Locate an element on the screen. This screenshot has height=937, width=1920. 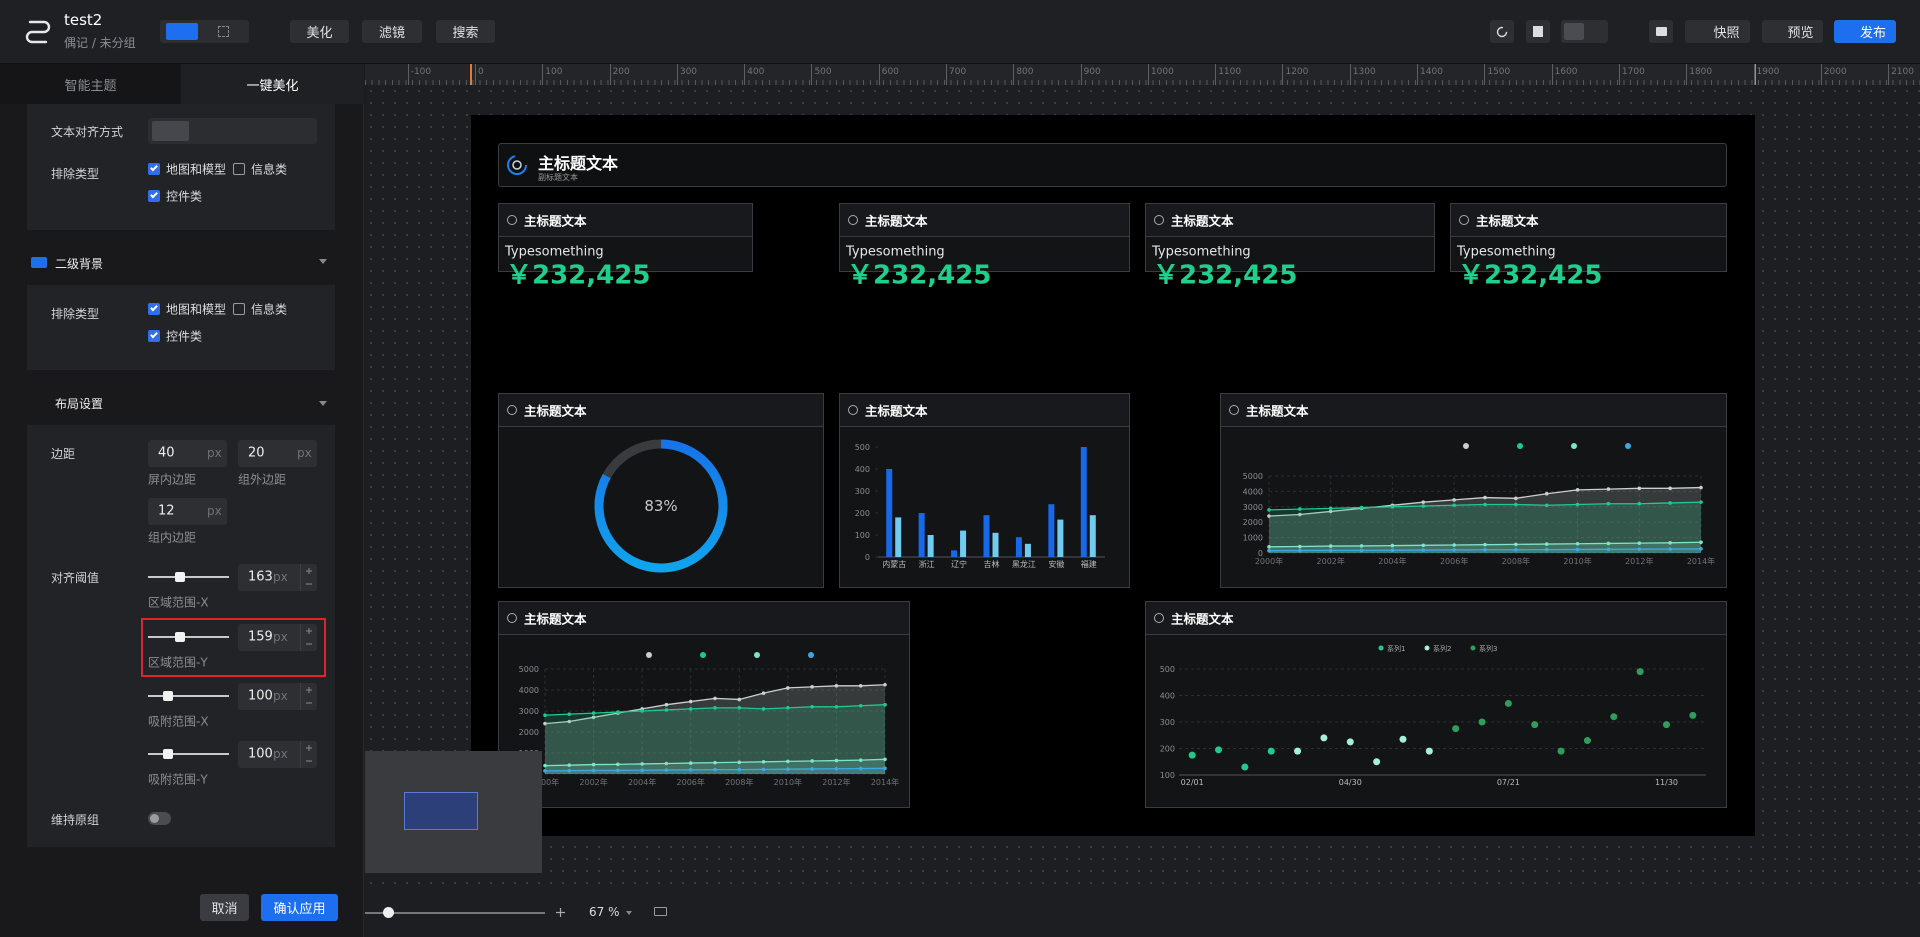
ruler-label: 1300 is located at coordinates (1364, 72).